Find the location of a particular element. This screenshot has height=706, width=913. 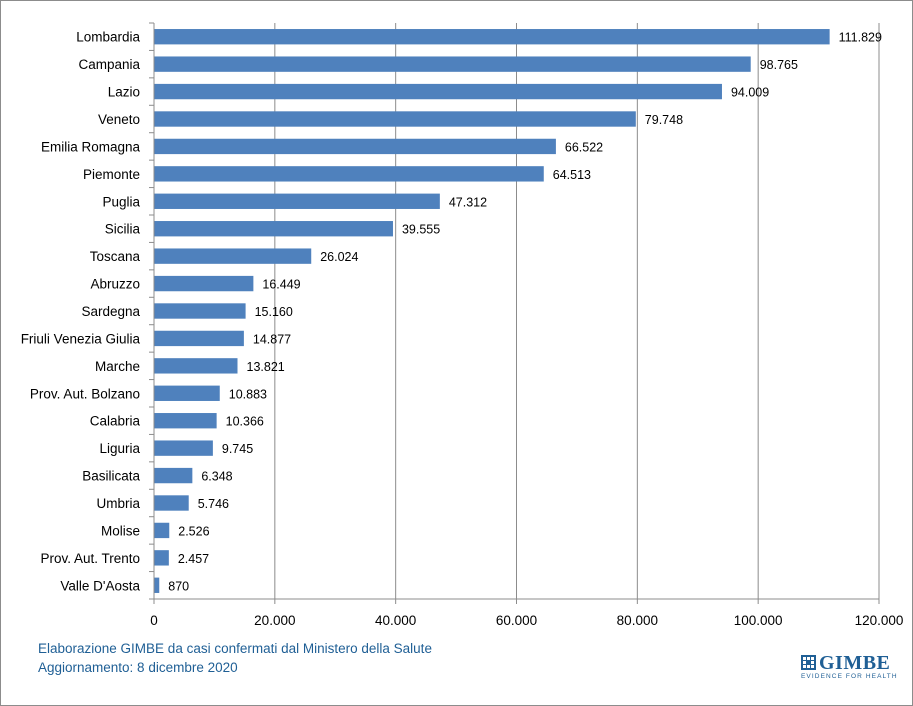

logo-wordmark: GIMBE is located at coordinates (855, 663).